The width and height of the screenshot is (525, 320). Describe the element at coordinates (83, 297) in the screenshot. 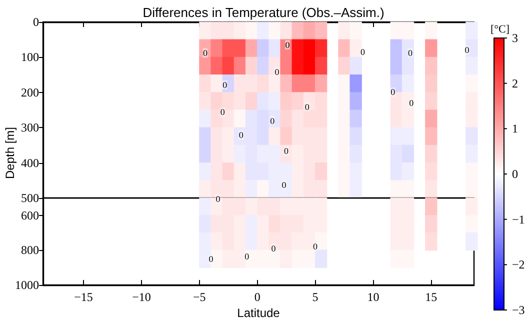

I see `x-tick-label: −15` at that location.